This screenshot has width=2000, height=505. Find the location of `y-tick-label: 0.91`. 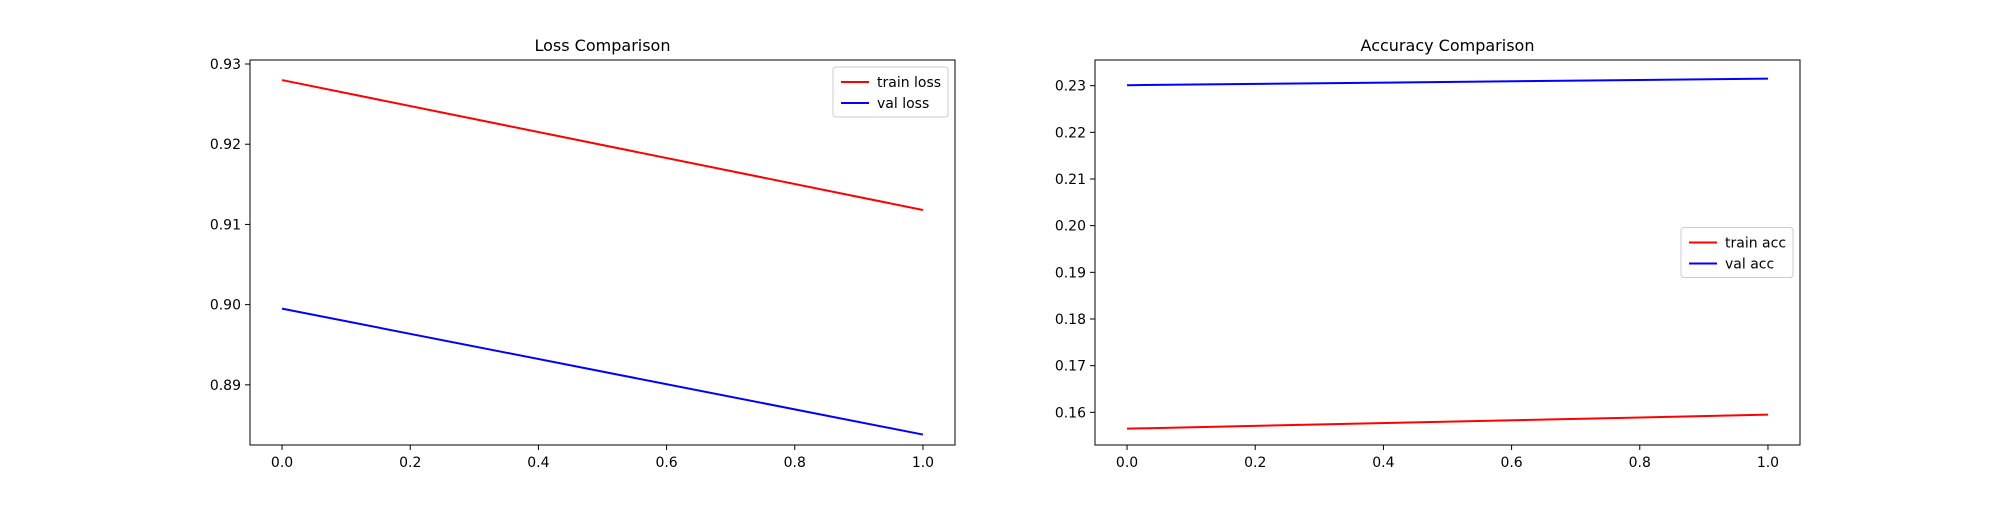

y-tick-label: 0.91 is located at coordinates (225, 225).